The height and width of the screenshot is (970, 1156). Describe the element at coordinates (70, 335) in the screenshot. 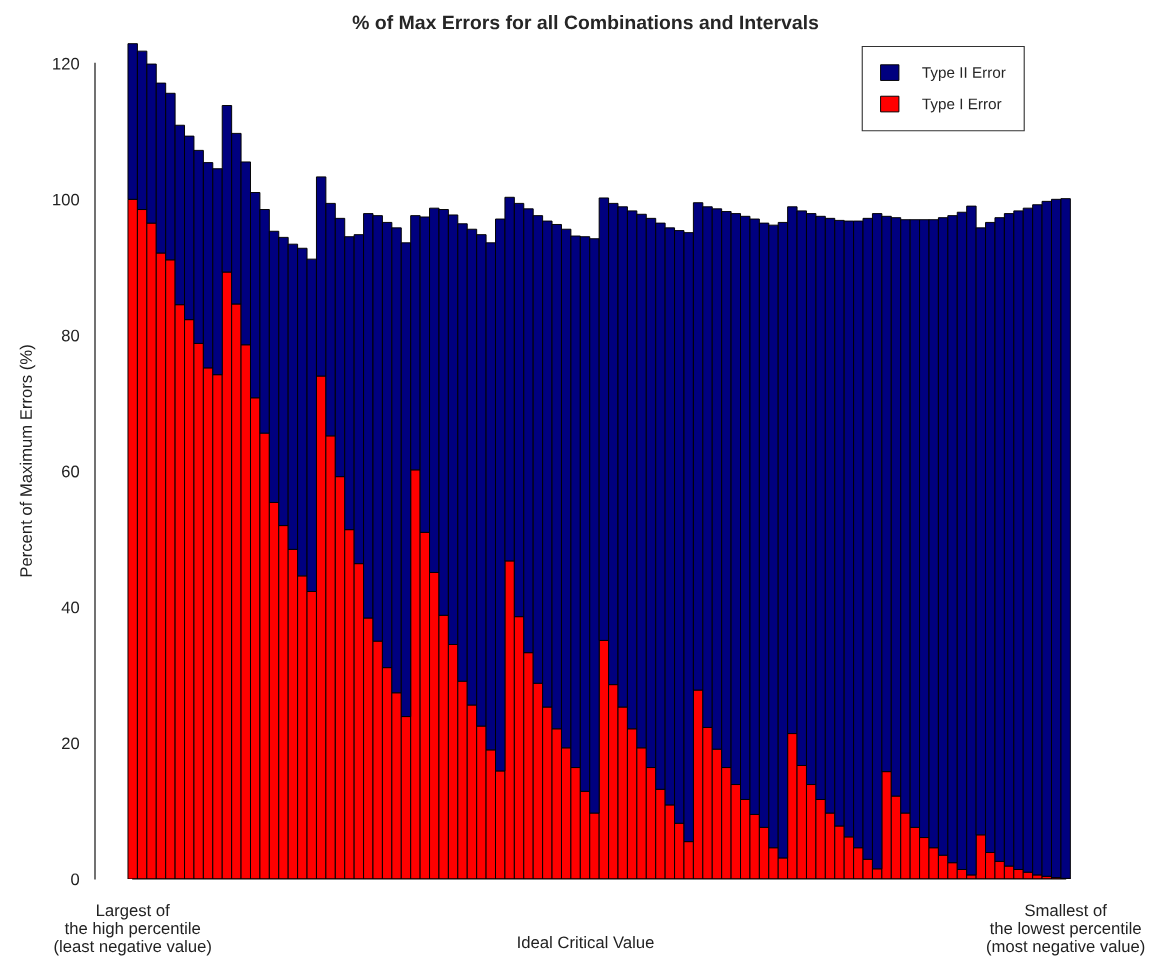

I see `y-tick-label: 80` at that location.